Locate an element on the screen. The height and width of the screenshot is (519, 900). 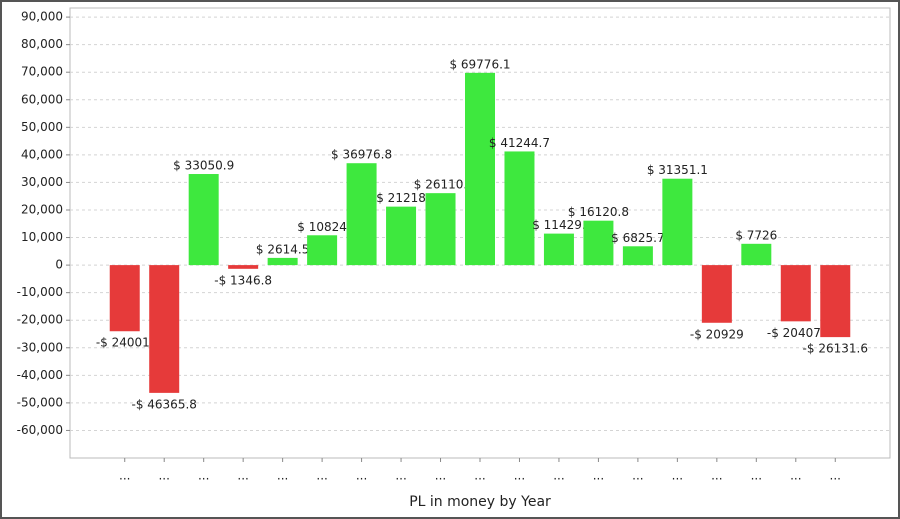
y-tick-label: -10,000 is located at coordinates (40, 292).